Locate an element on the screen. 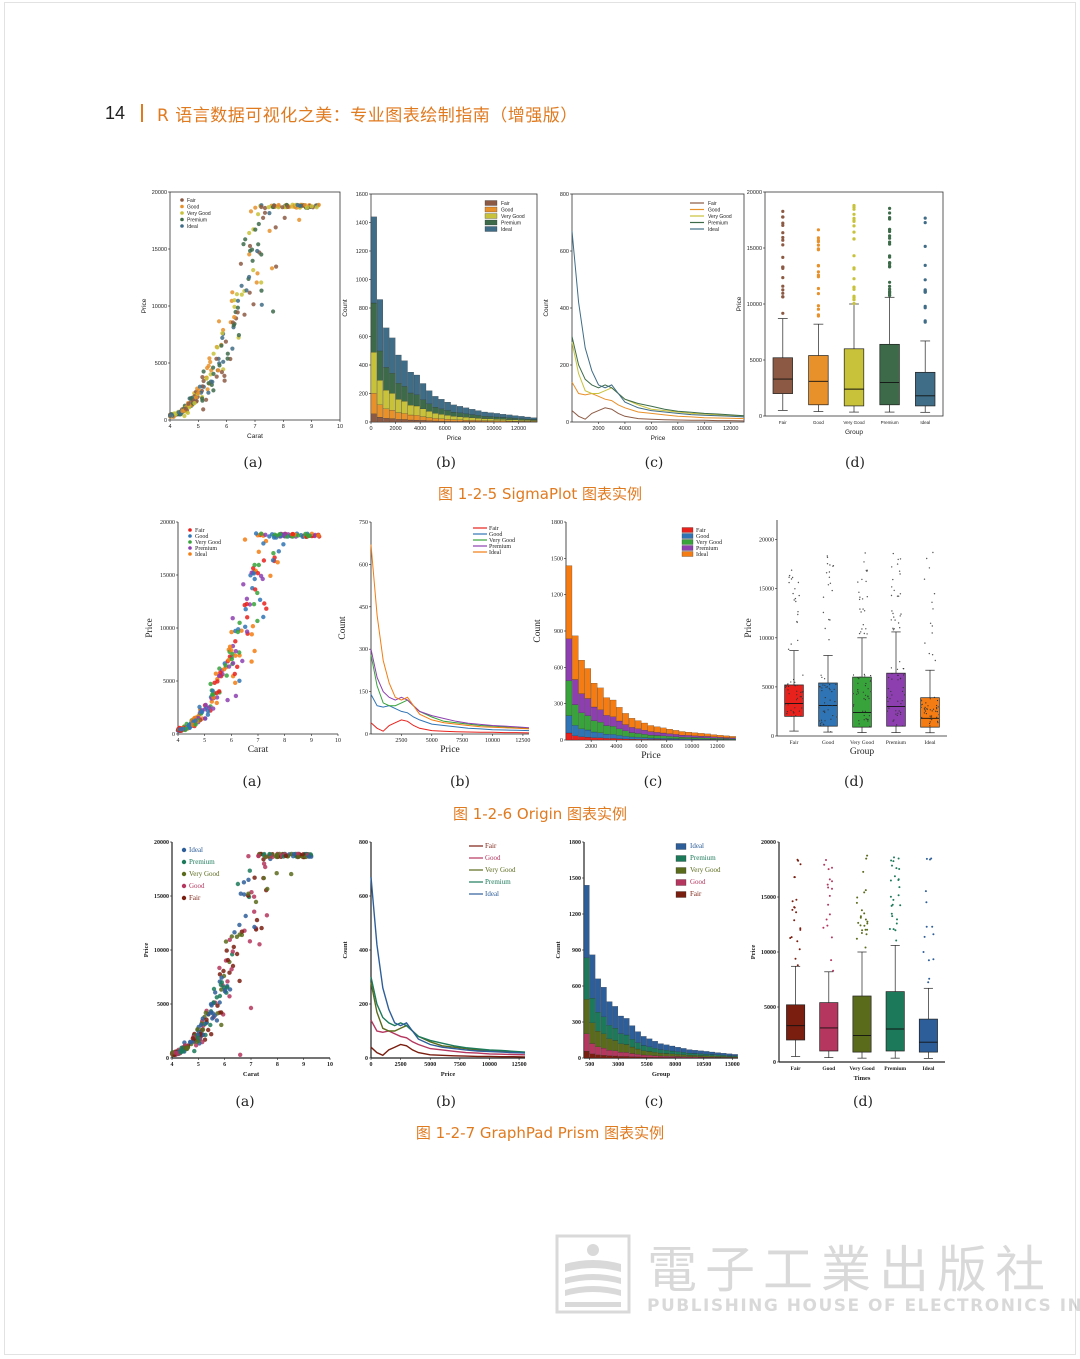  y-tick-label: 800 is located at coordinates (363, 843).